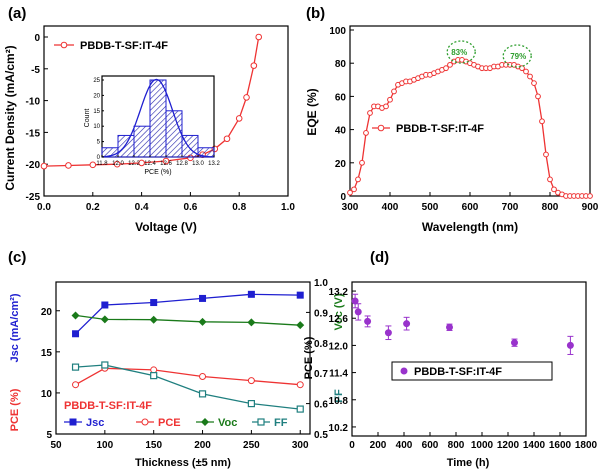 This screenshot has width=600, height=472. What do you see at coordinates (145, 422) in the screenshot?
I see `legend-marker-pce` at bounding box center [145, 422].